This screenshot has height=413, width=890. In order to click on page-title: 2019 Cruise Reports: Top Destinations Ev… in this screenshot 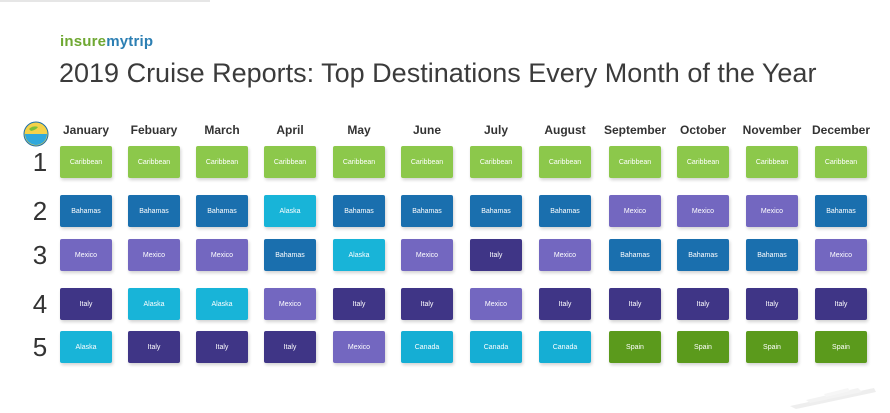, I will do `click(438, 73)`.